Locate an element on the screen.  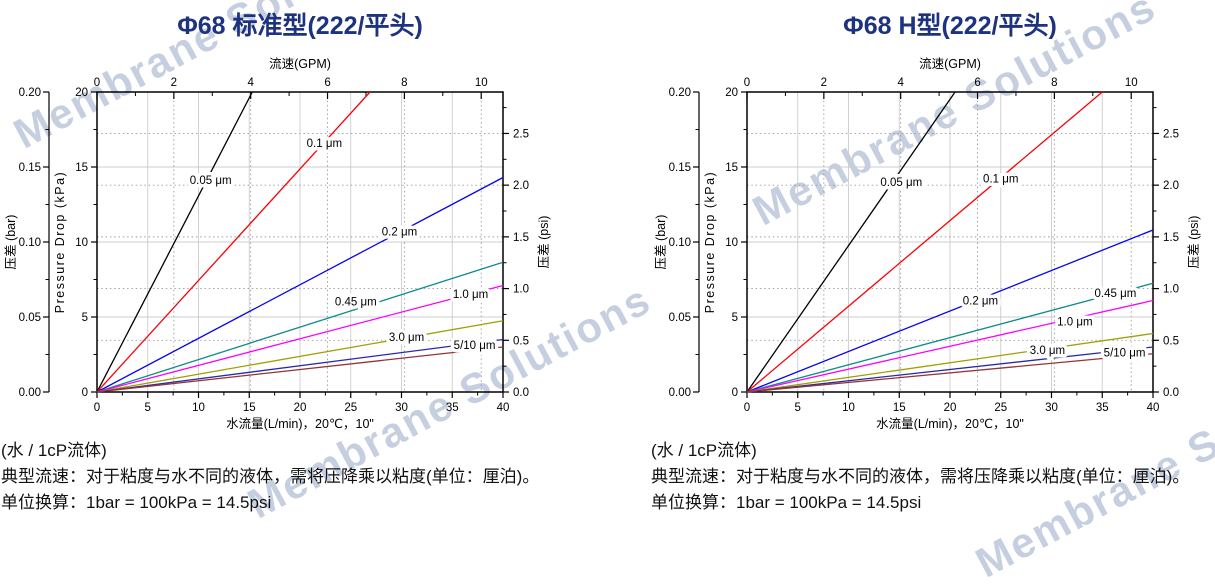
footnote-fluid: (水 / 1cP流体) is located at coordinates (54, 450).